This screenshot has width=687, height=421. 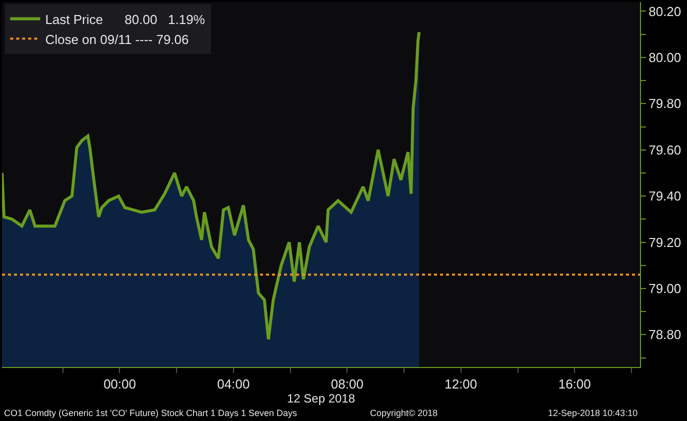 What do you see at coordinates (593, 413) in the screenshot?
I see `text: 12-Sep-2018 10:43:10` at bounding box center [593, 413].